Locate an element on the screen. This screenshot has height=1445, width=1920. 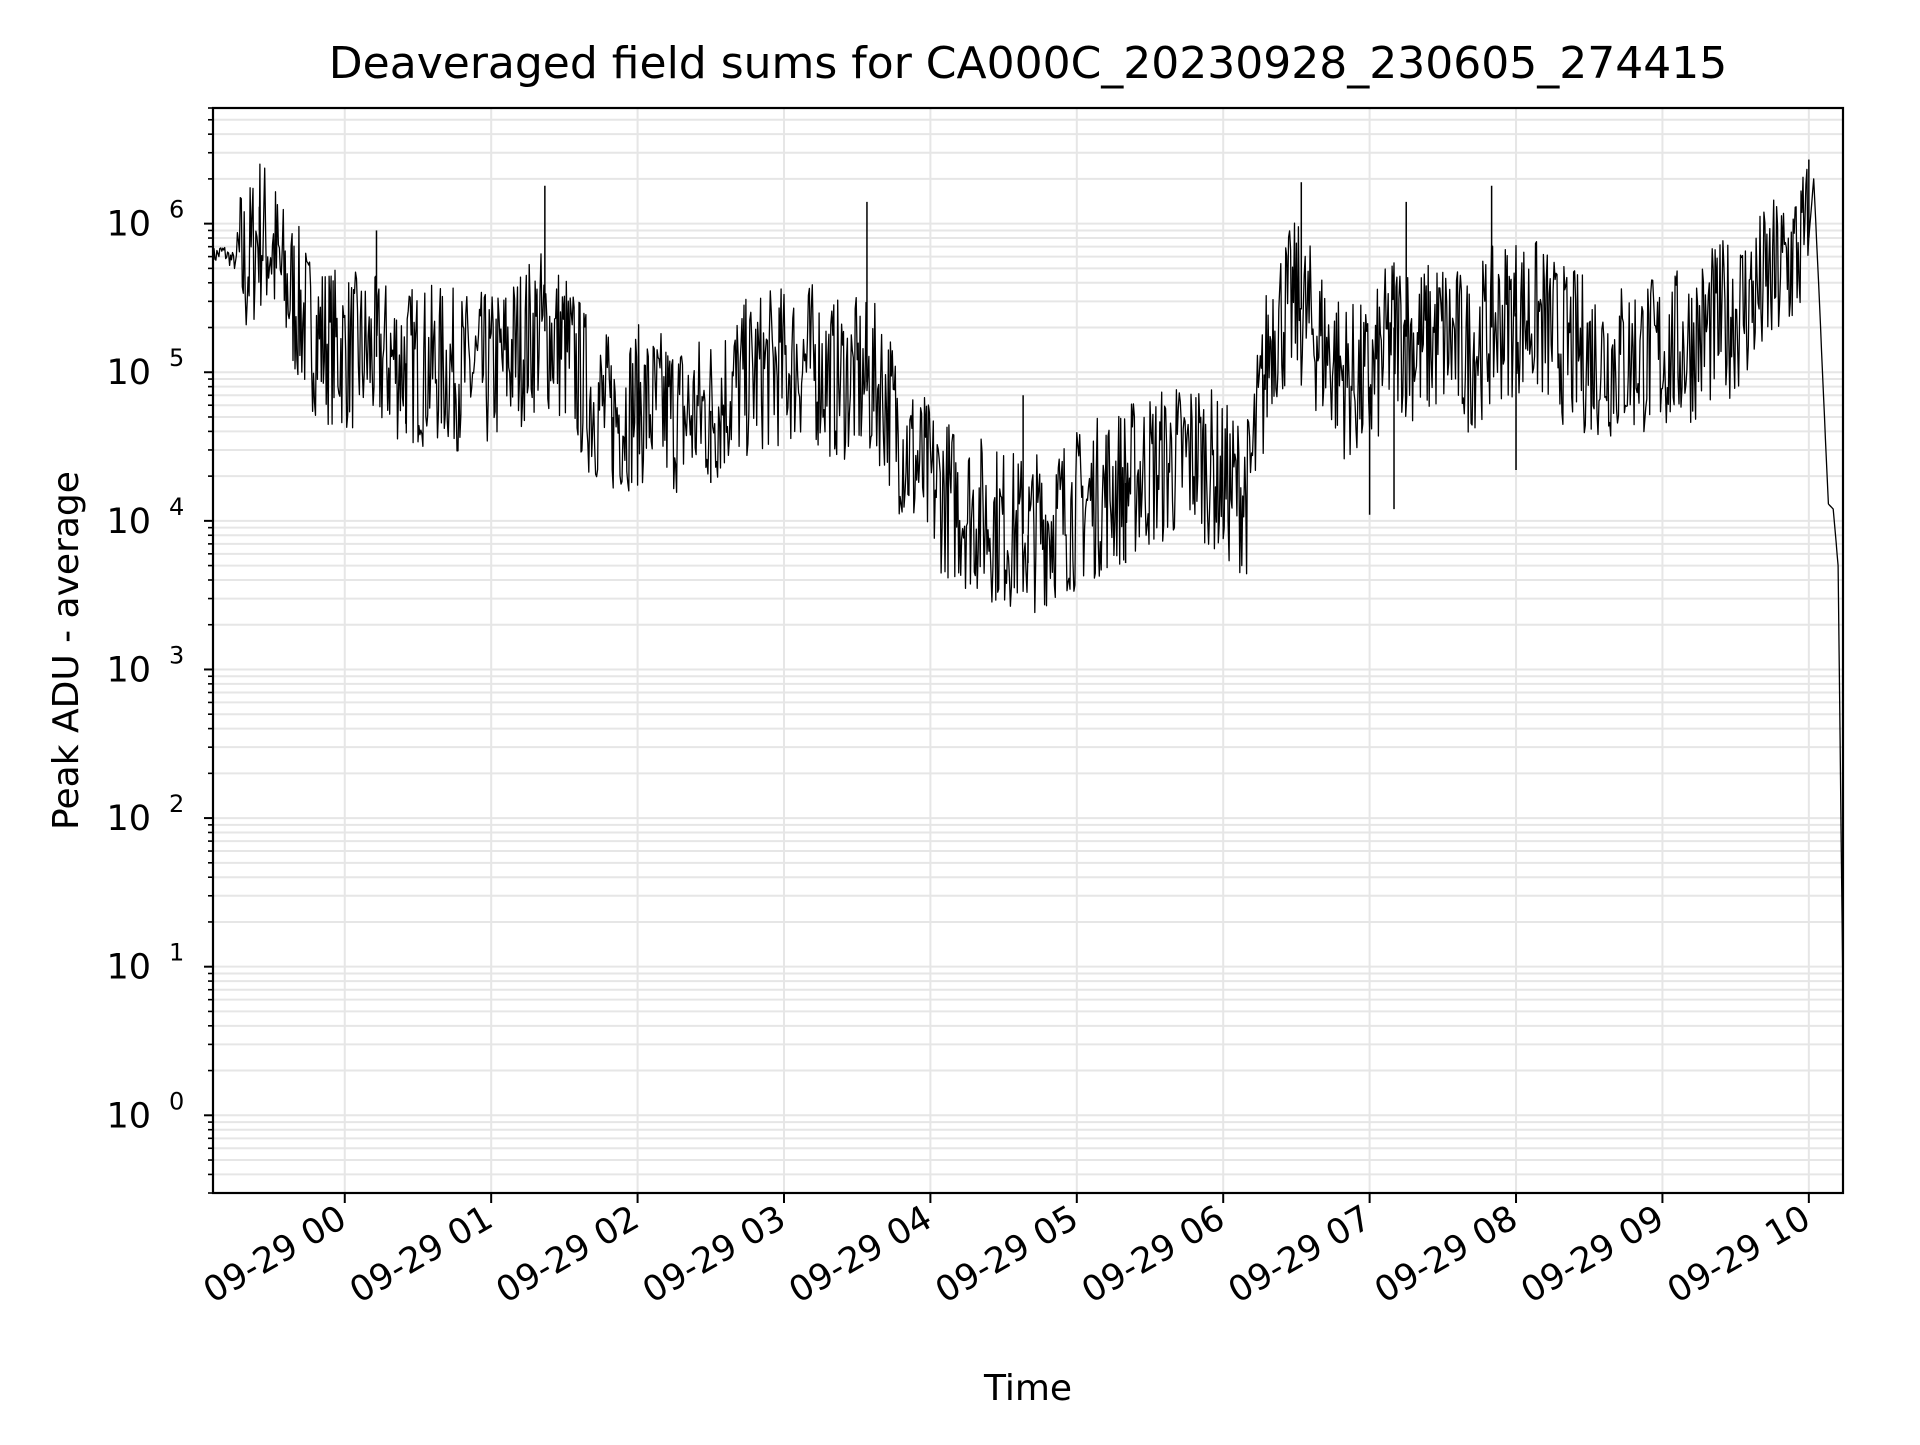
y-tick-exponent: 6 is located at coordinates (176, 210).